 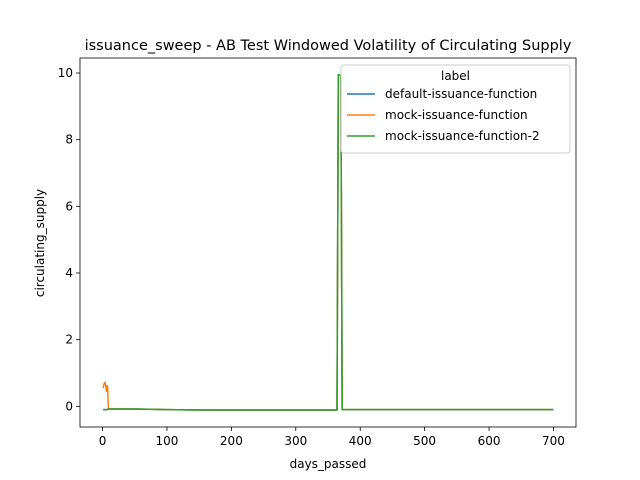 I want to click on x-tick-label-2: 200, so click(x=231, y=441).